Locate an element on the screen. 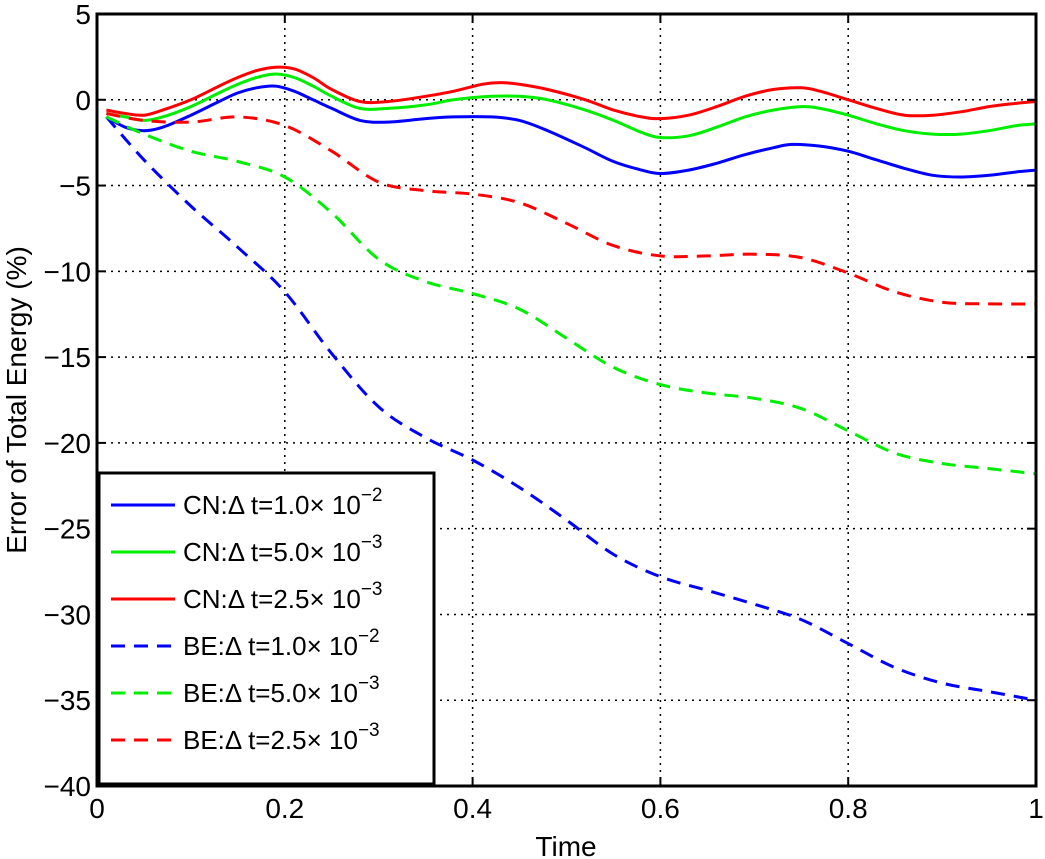 Image resolution: width=1045 pixels, height=859 pixels. y-tick-label: −35 is located at coordinates (68, 700).